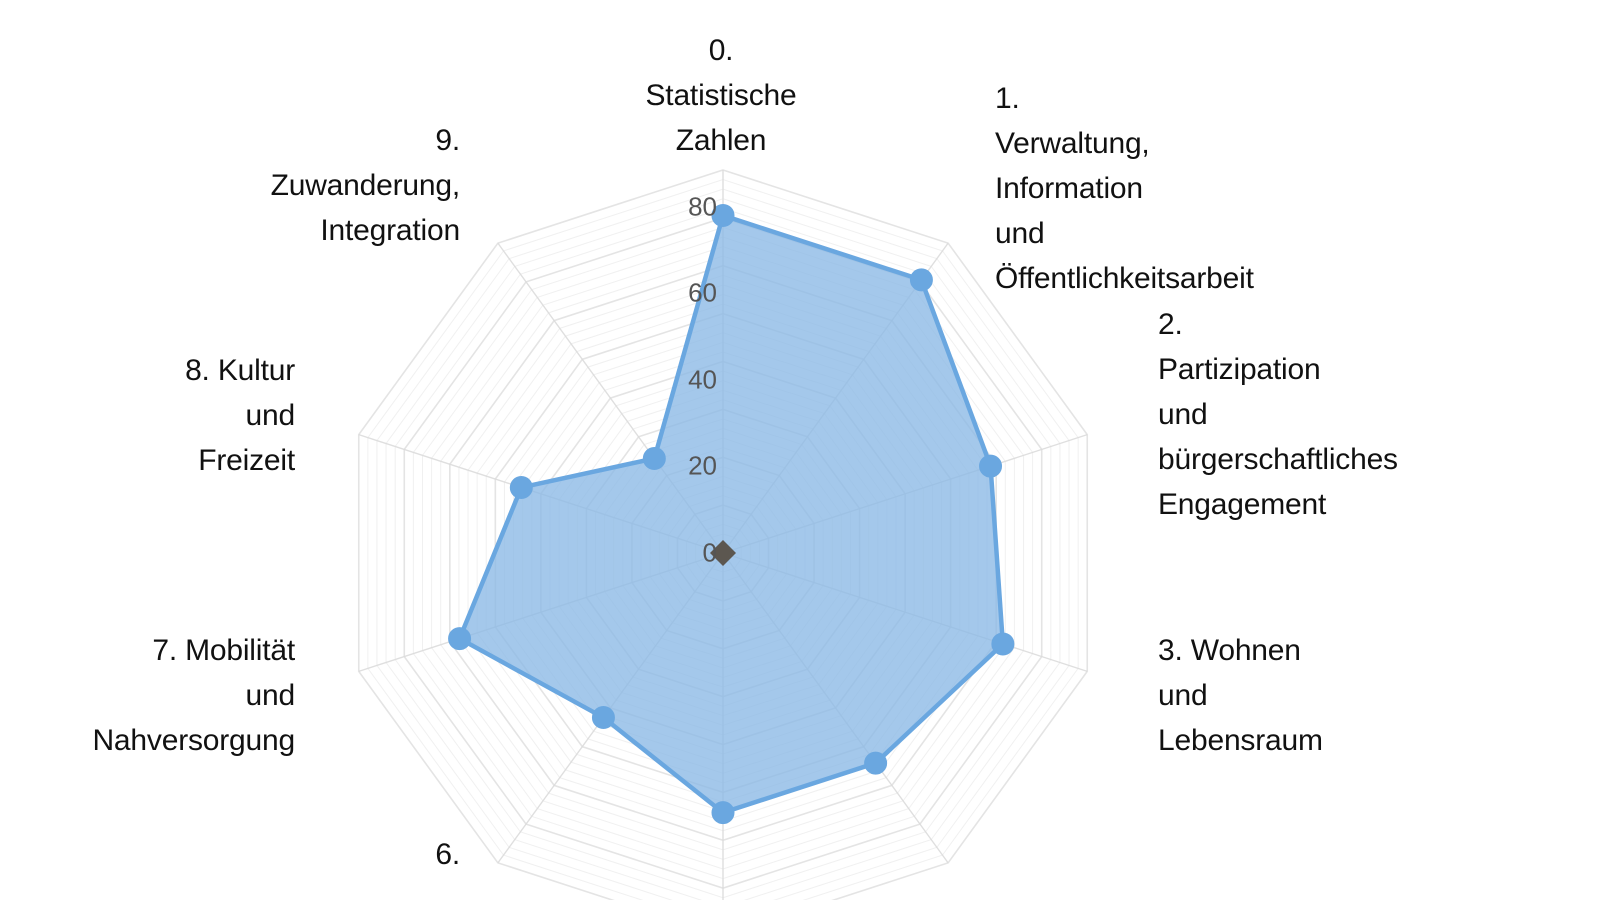  I want to click on radial-tick-40: 40, so click(702, 379).